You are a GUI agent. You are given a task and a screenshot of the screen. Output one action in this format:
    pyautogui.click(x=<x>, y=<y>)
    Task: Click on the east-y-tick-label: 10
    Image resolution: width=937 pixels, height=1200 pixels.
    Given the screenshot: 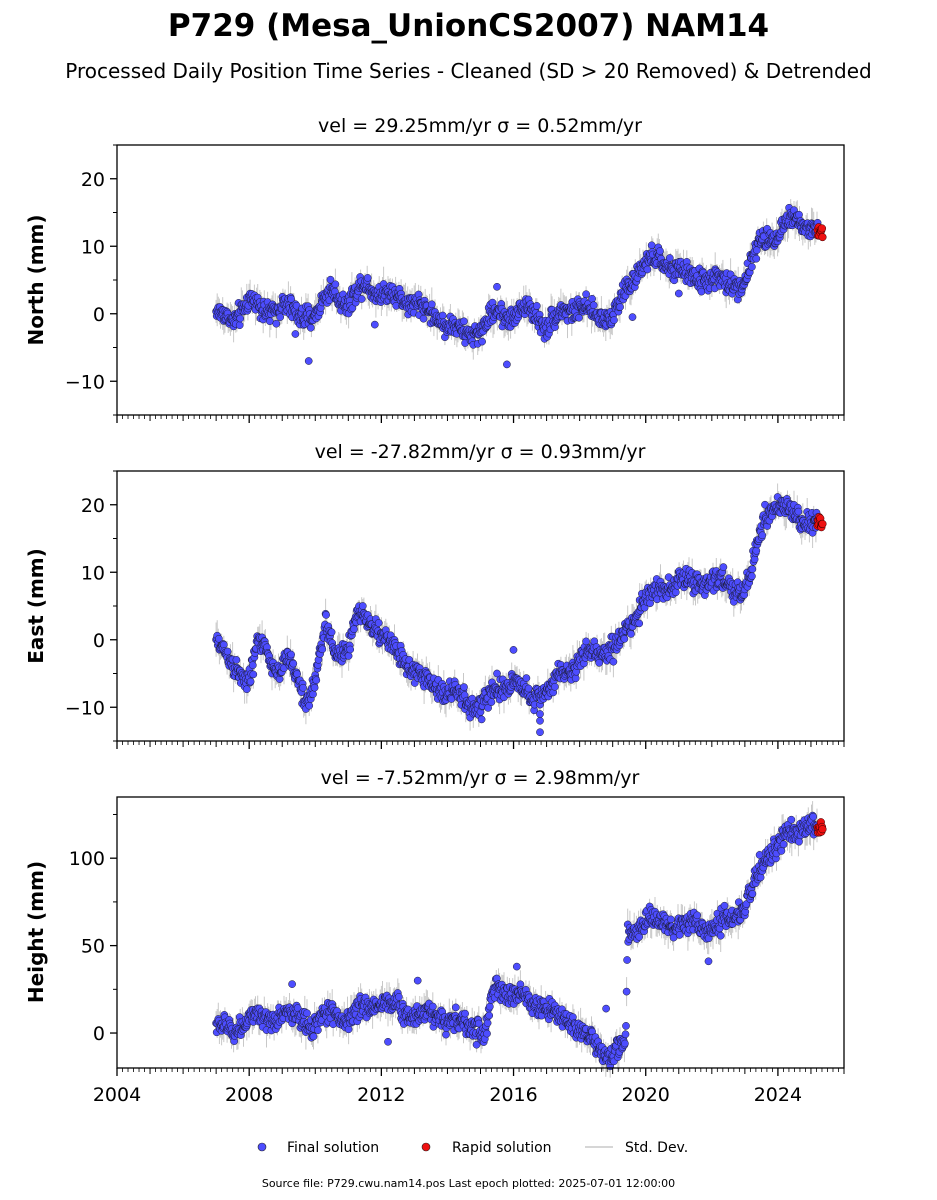 What is the action you would take?
    pyautogui.click(x=93, y=573)
    